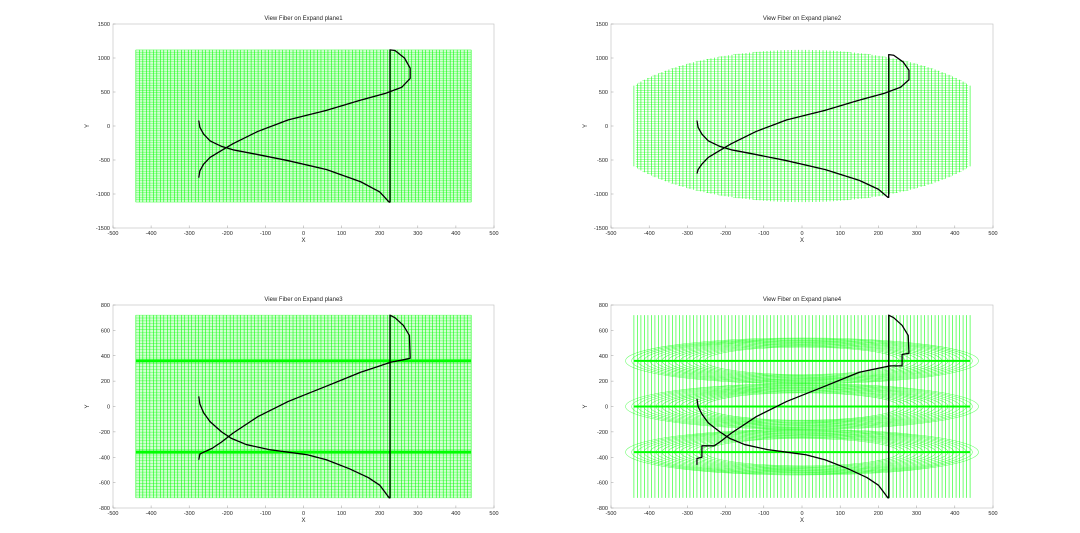 The width and height of the screenshot is (1080, 533). I want to click on y-tick-label: 1500, so click(602, 25).